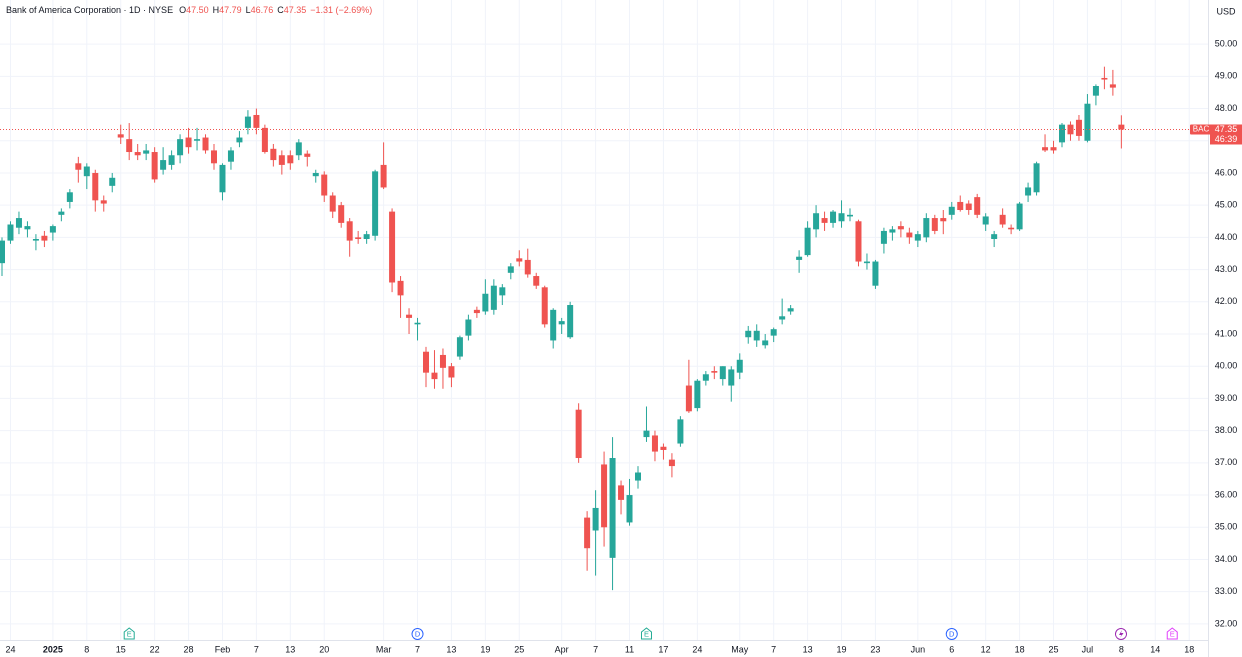 Image resolution: width=1242 pixels, height=657 pixels. Describe the element at coordinates (53, 649) in the screenshot. I see `x-tick-label: 2025` at that location.